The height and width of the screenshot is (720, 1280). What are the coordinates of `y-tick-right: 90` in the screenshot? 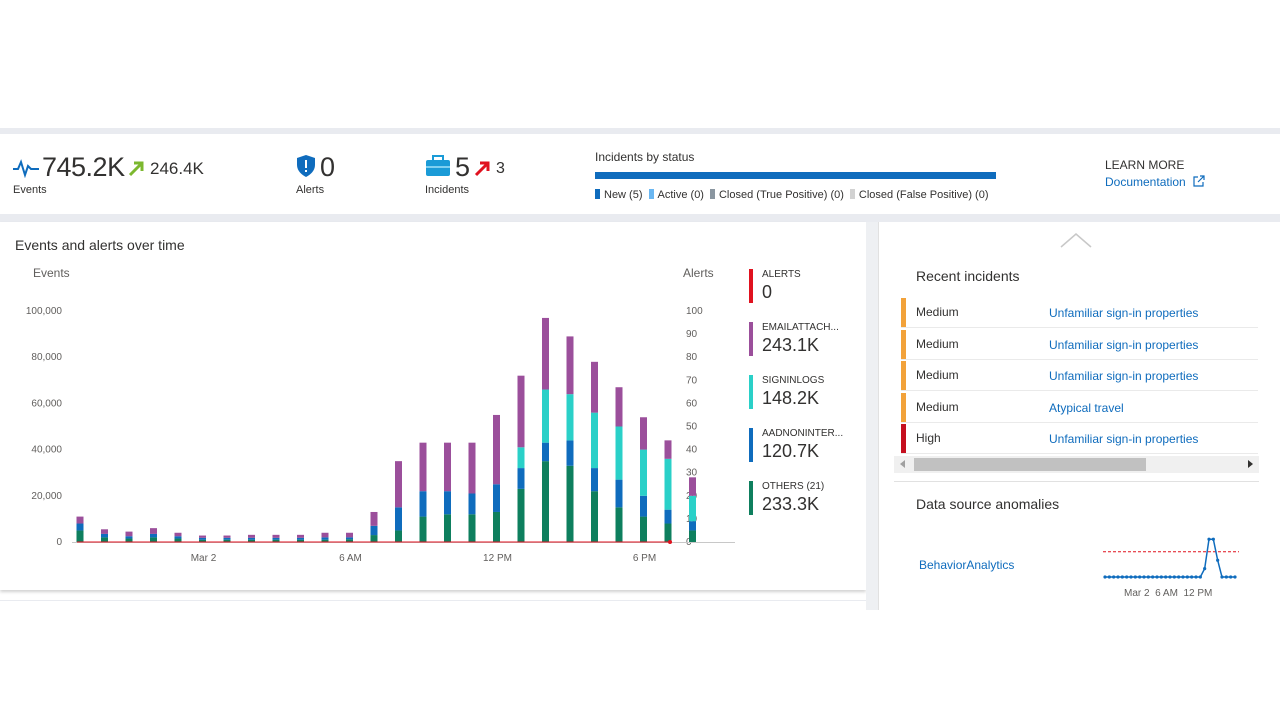 It's located at (692, 334).